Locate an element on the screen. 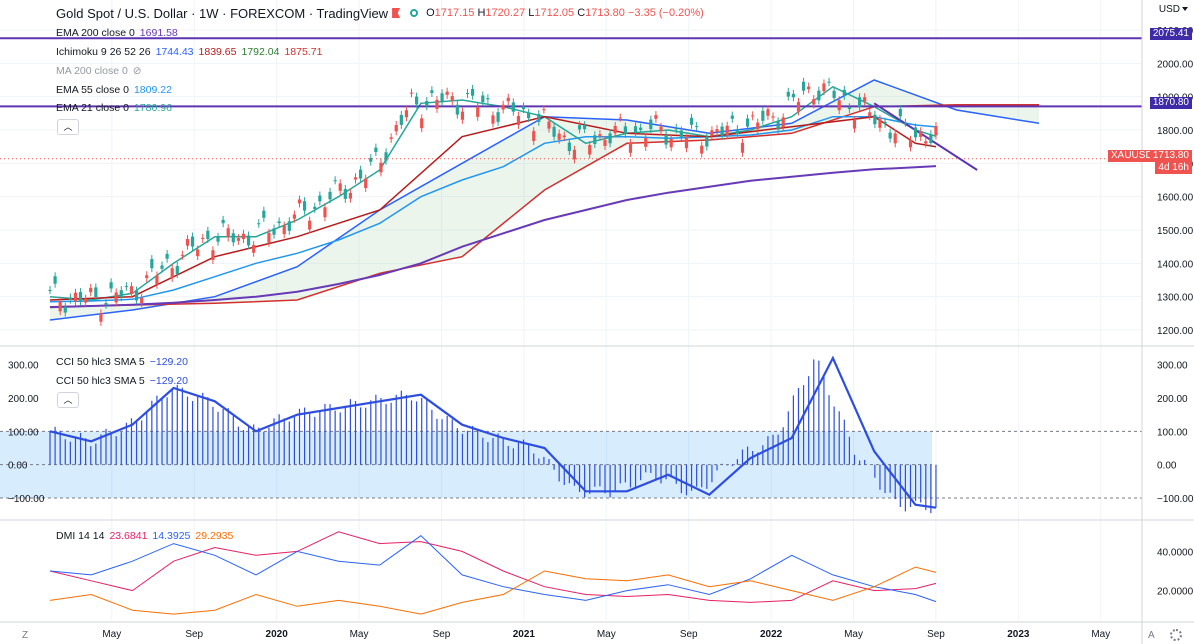  currency-selector: USD is located at coordinates (1173, 9).